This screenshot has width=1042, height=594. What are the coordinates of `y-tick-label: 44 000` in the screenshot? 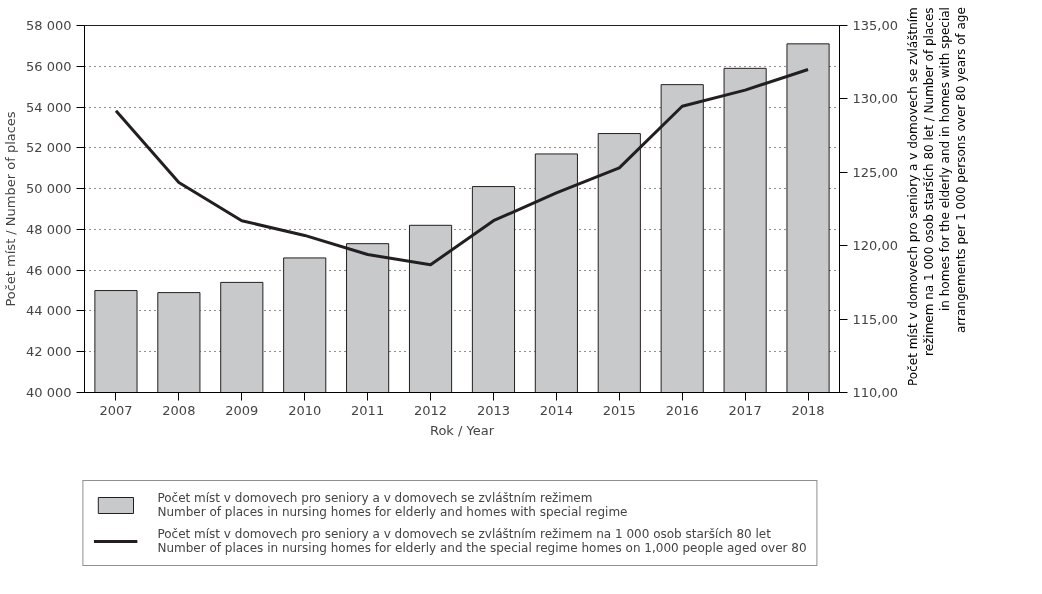 It's located at (49, 311).